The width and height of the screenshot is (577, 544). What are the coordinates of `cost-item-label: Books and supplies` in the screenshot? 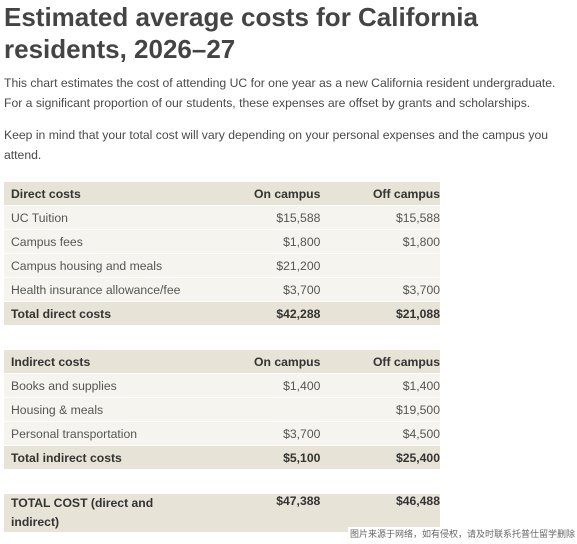 It's located at (104, 385).